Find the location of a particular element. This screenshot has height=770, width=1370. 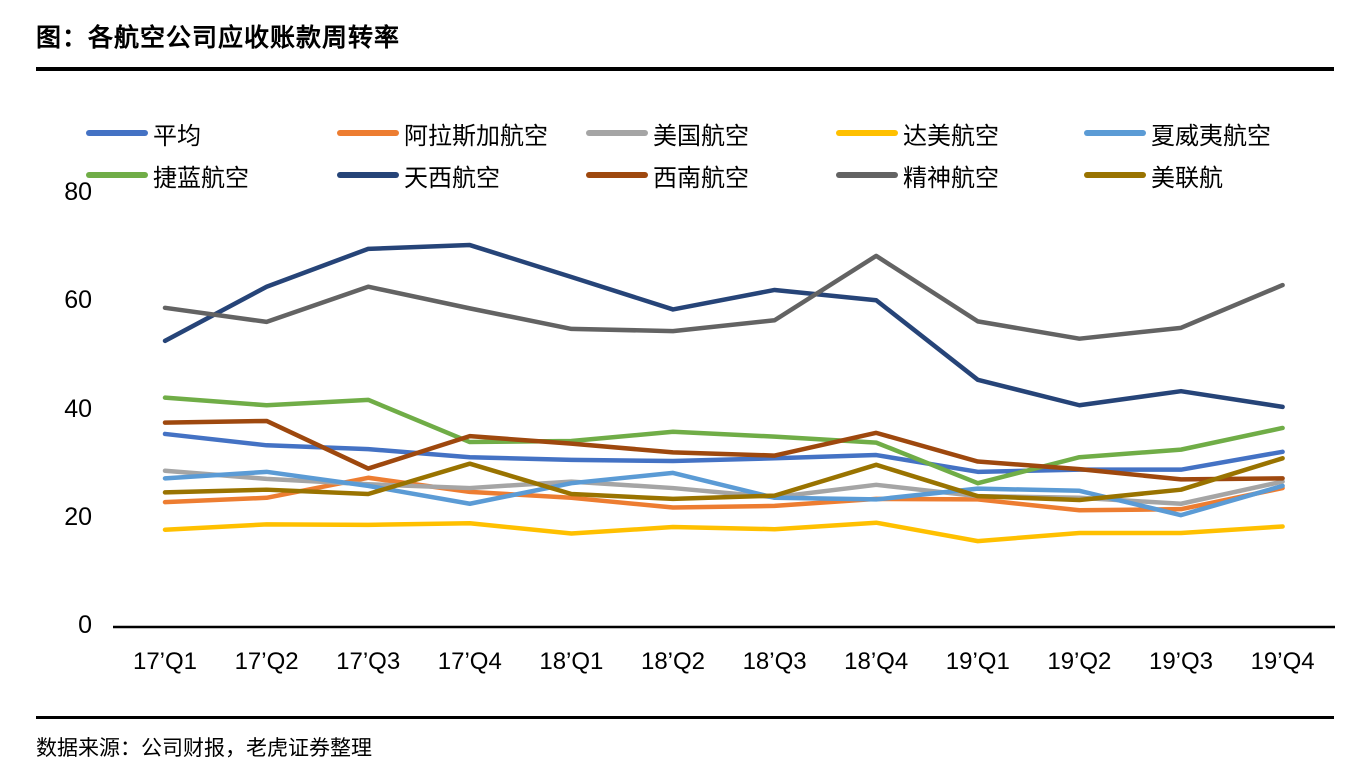

y-tick-label: 80 is located at coordinates (78, 192).